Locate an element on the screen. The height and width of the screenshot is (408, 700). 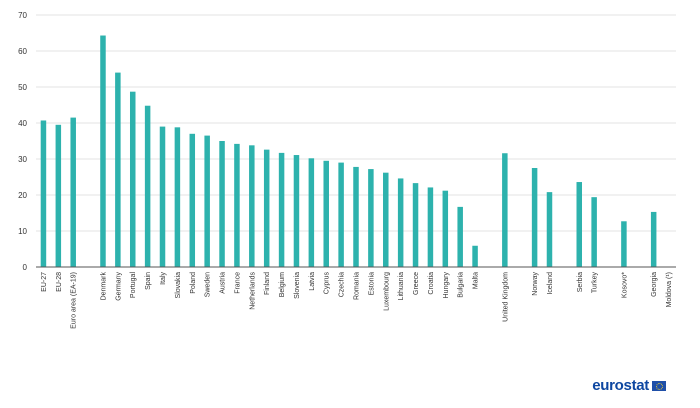
bar-turkey is located at coordinates (594, 232).